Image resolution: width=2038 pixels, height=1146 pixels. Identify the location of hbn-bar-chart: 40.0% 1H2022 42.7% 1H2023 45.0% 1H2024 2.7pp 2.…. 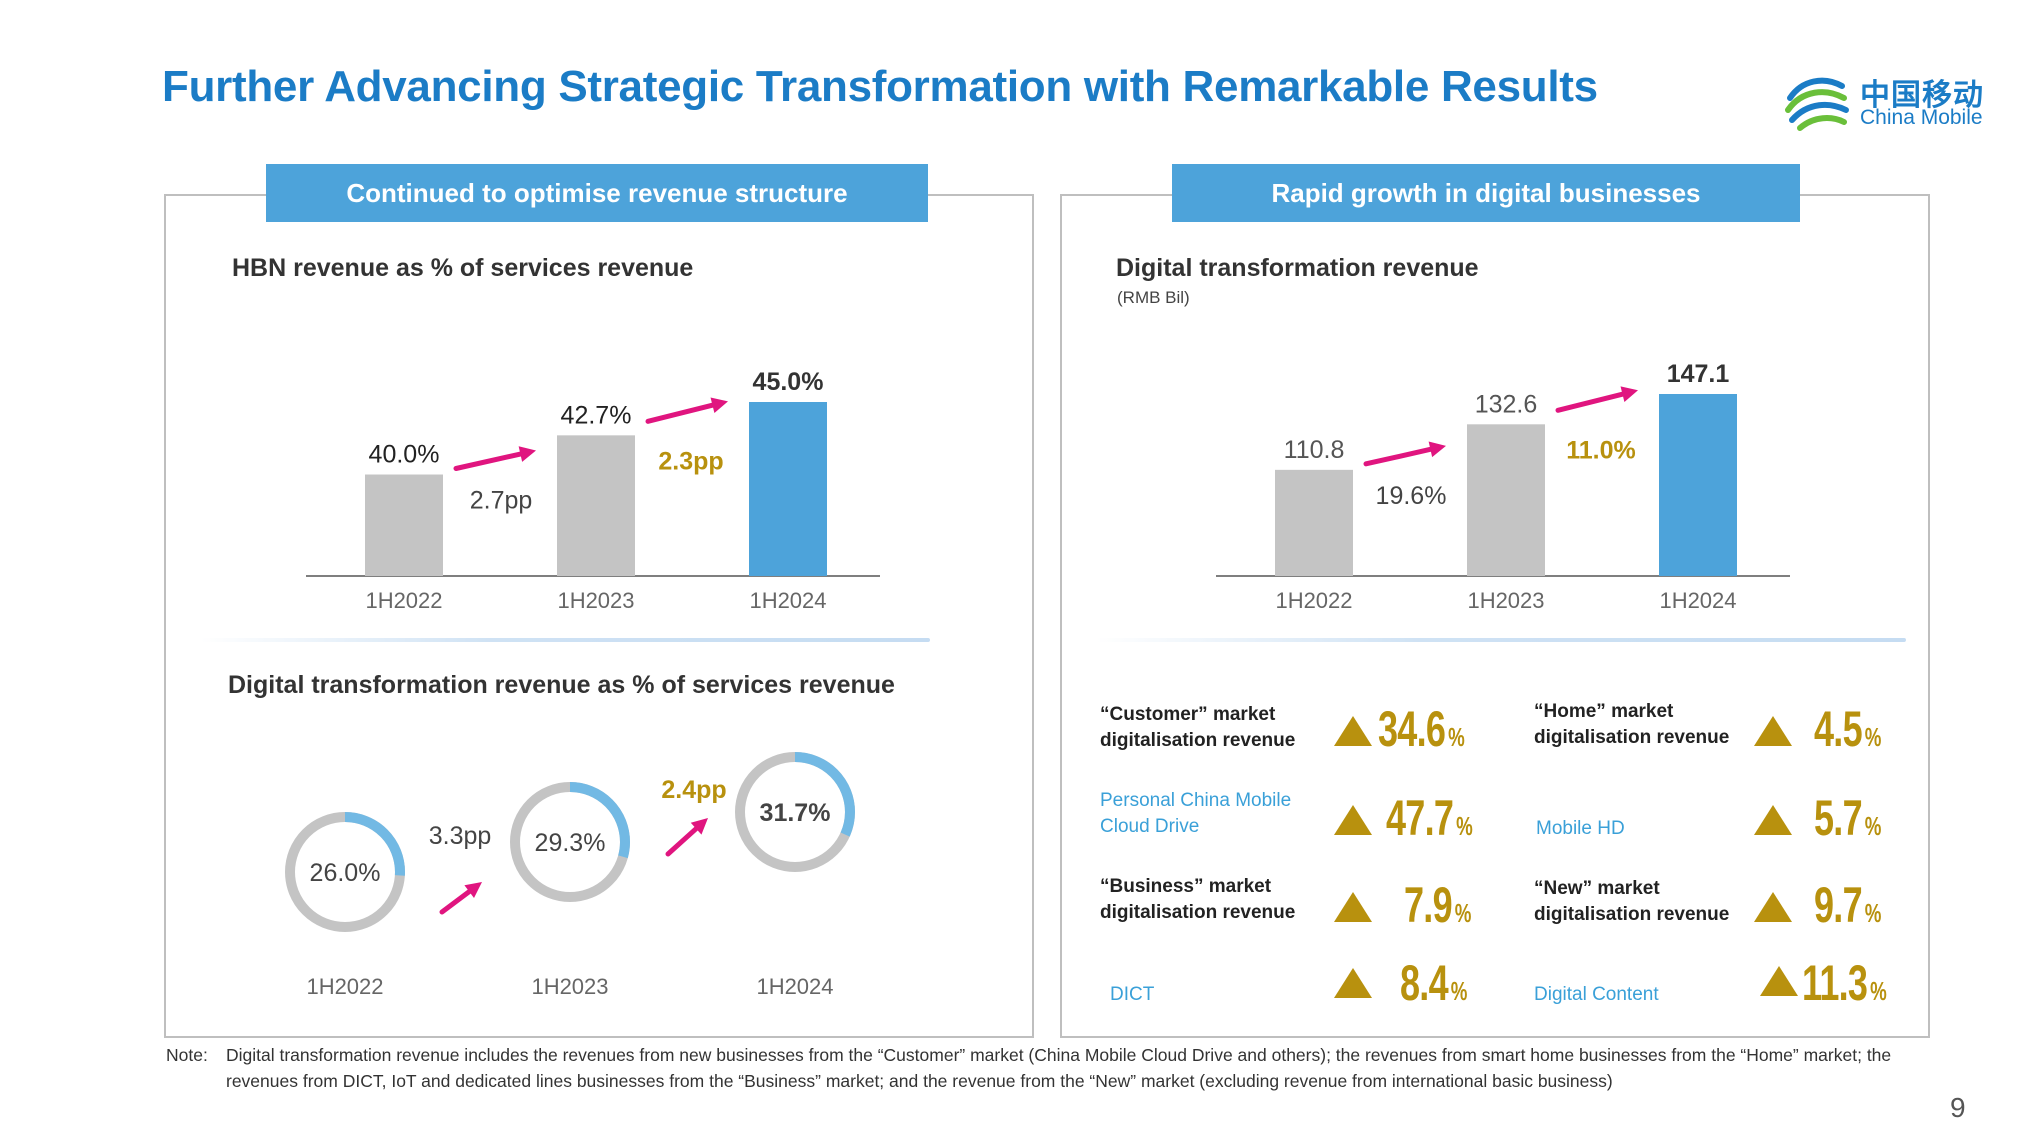
(593, 490).